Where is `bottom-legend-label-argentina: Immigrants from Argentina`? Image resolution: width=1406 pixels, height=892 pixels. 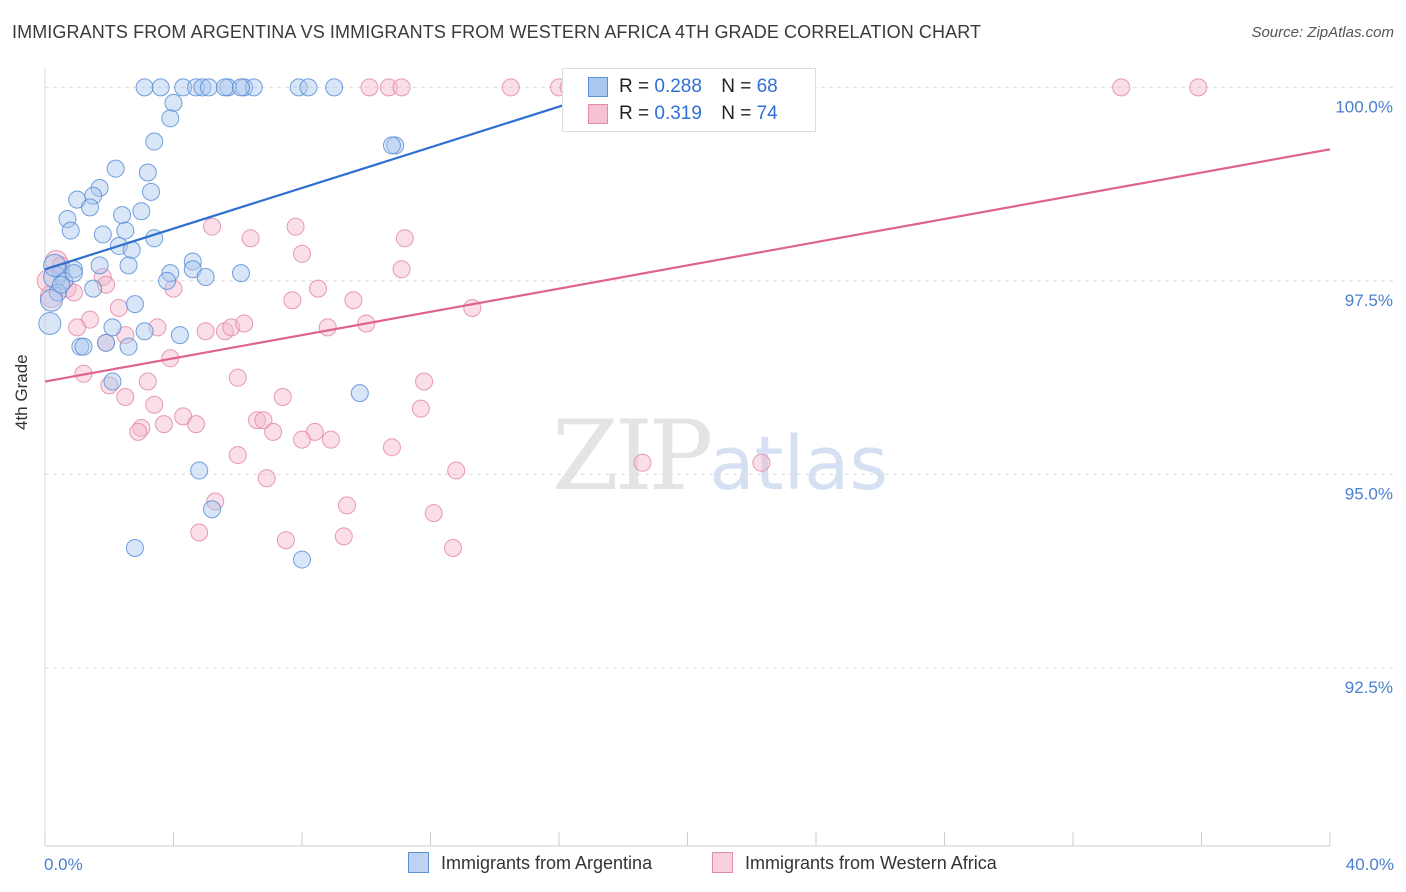 bottom-legend-label-argentina: Immigrants from Argentina is located at coordinates (547, 863).